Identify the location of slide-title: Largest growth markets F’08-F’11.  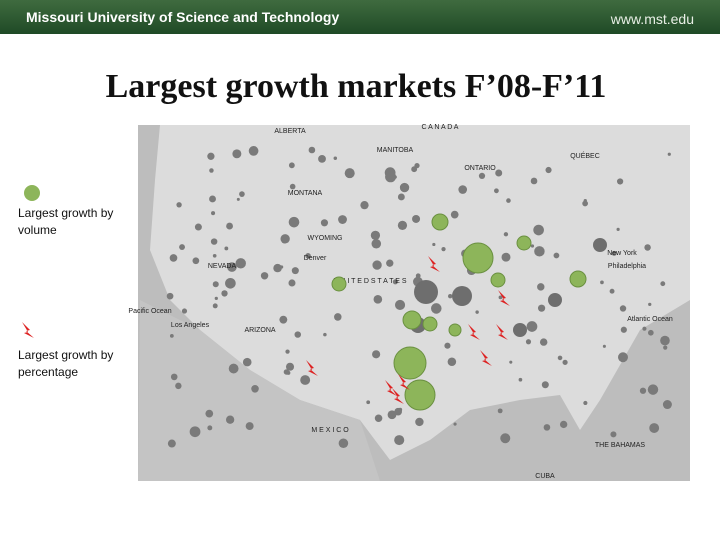
(356, 86).